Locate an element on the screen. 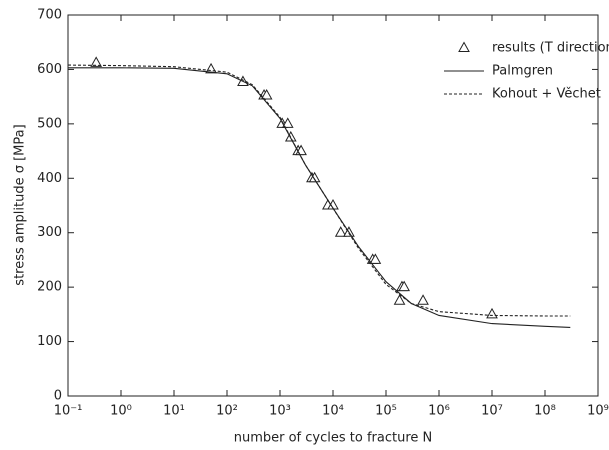 The width and height of the screenshot is (609, 450). legend-label: Palmgren is located at coordinates (522, 71).